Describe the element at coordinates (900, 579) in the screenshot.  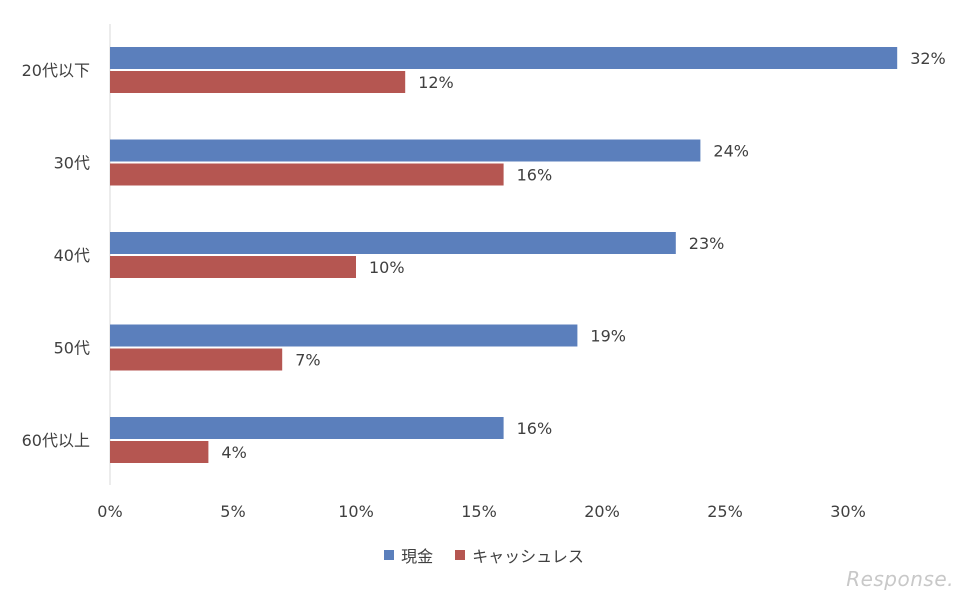
I see `watermark-logo: Response.` at that location.